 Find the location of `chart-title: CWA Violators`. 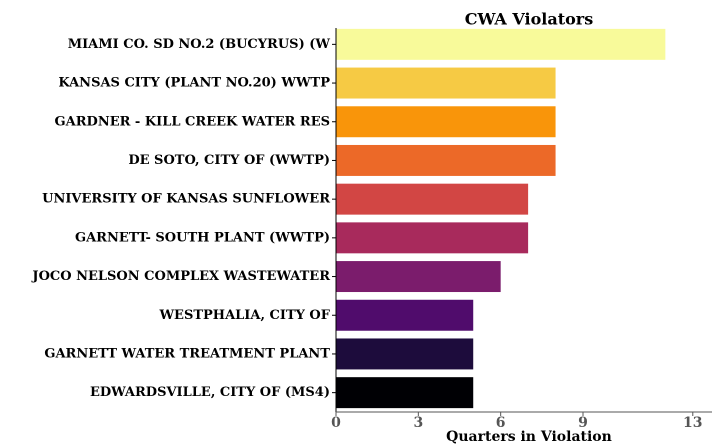

chart-title: CWA Violators is located at coordinates (529, 19).